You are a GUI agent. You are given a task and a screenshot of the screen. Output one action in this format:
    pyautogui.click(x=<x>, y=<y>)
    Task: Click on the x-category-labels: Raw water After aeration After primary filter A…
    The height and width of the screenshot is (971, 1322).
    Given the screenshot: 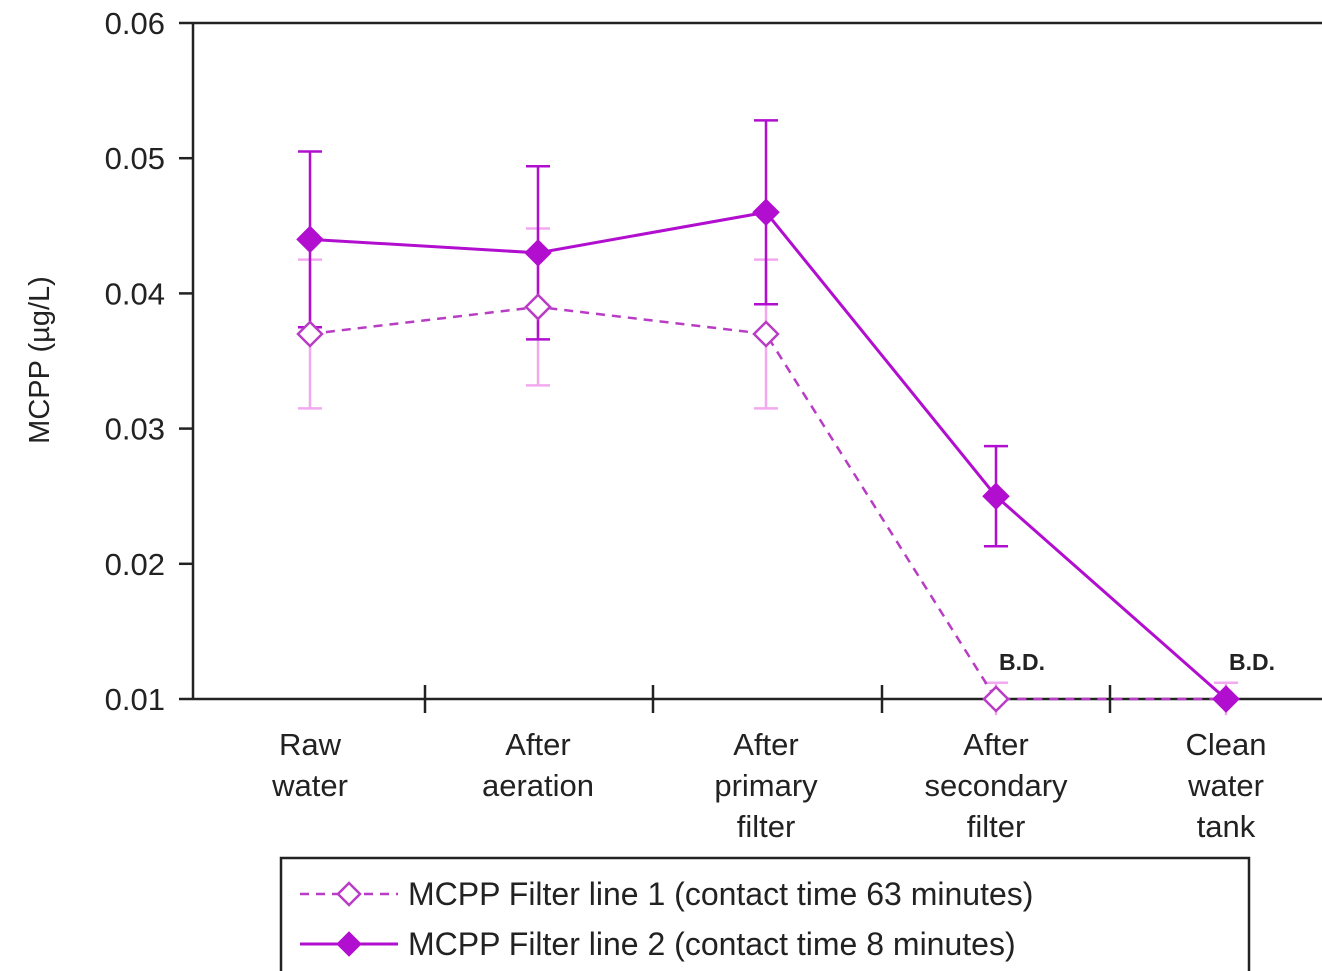 What is the action you would take?
    pyautogui.click(x=768, y=785)
    